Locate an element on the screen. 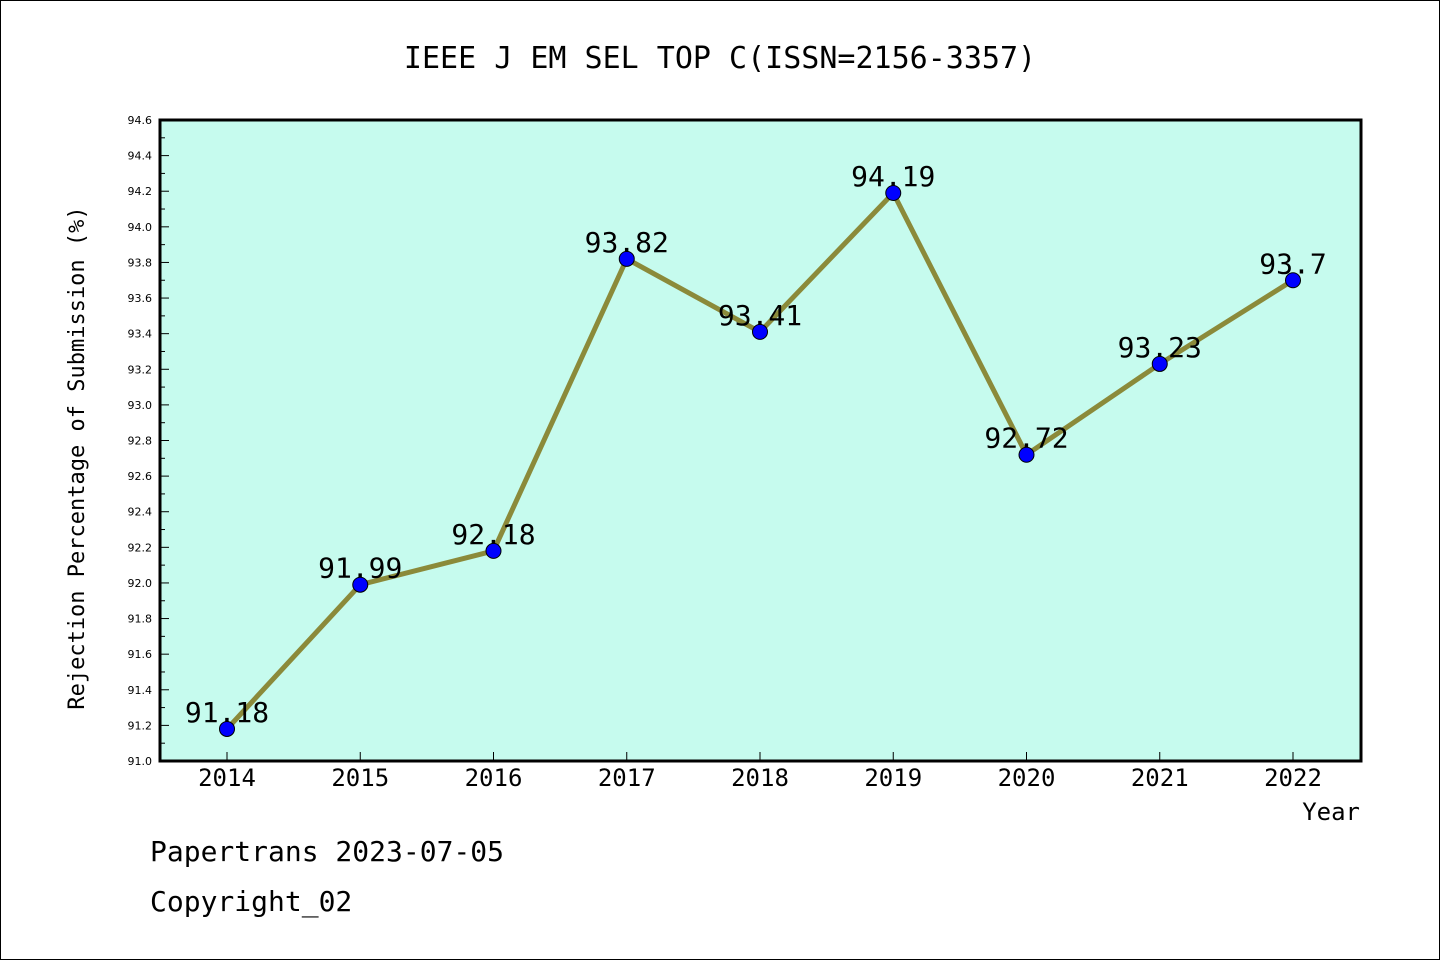 This screenshot has width=1440, height=960. y-tick-label: 94.0 is located at coordinates (140, 227).